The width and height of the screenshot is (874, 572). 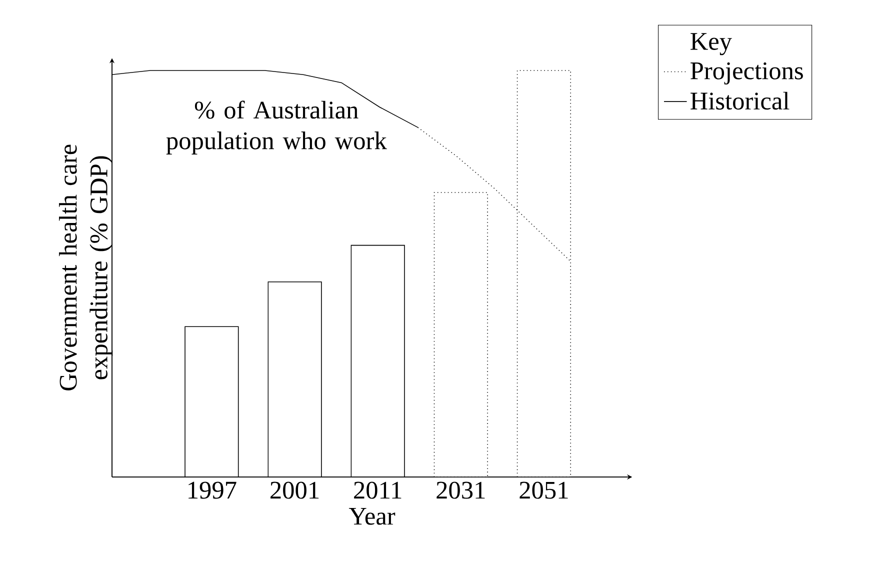 What do you see at coordinates (276, 127) in the screenshot?
I see `series-label: % of Australian population who work` at bounding box center [276, 127].